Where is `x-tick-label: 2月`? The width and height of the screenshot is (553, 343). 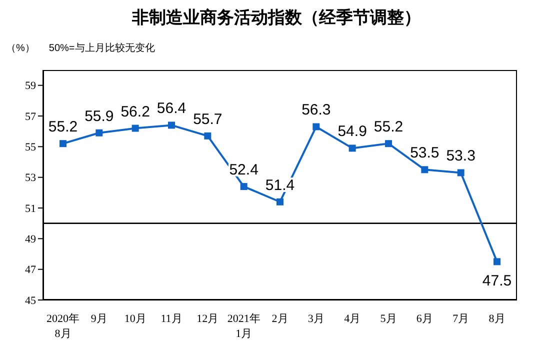 x-tick-label: 2月 is located at coordinates (280, 319).